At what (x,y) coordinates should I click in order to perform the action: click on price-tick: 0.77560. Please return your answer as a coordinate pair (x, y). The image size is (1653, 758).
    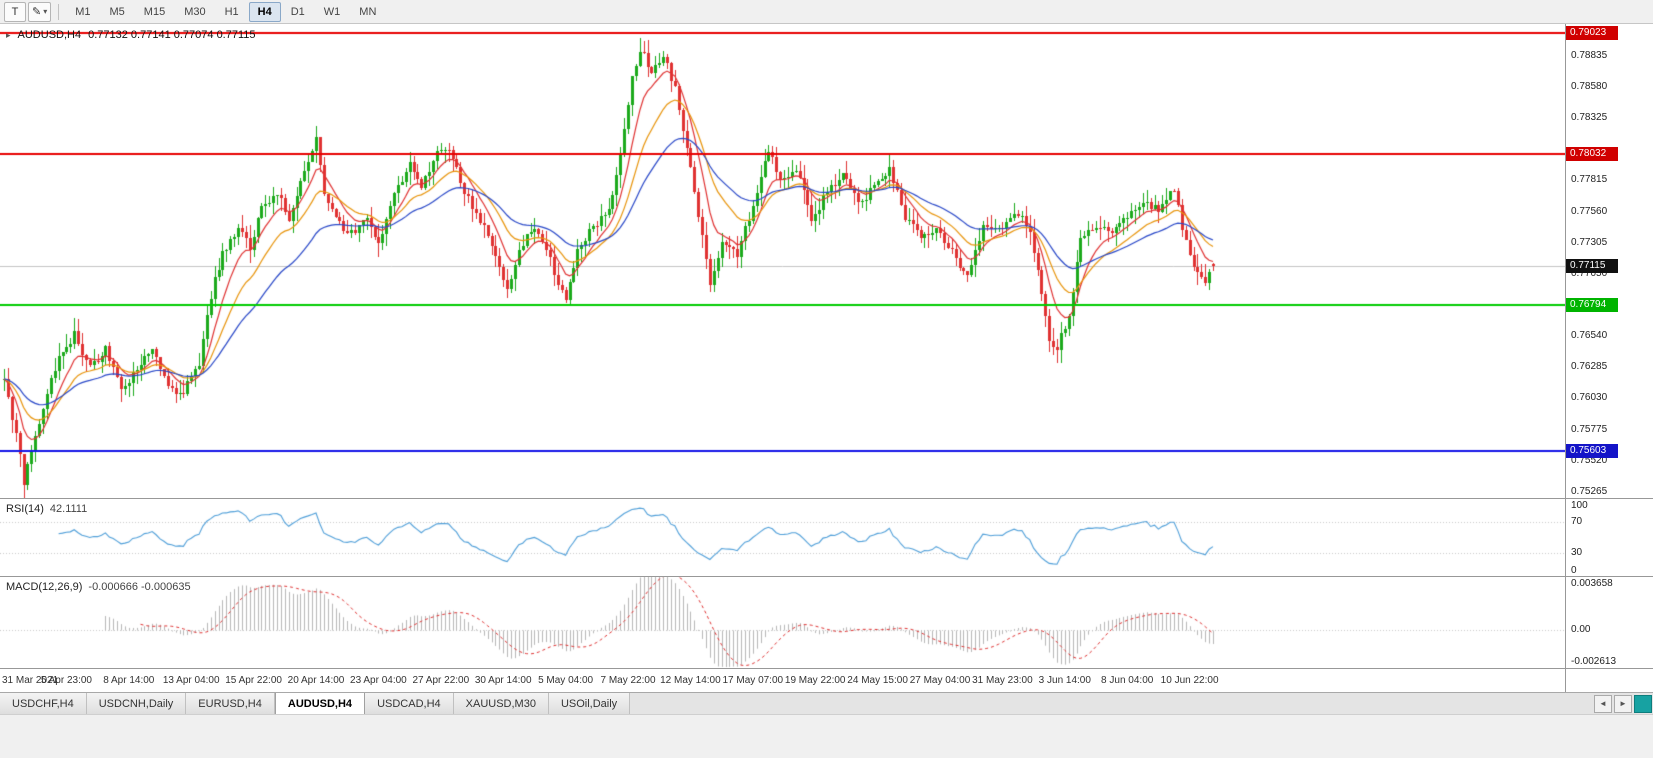
    Looking at the image, I should click on (1589, 211).